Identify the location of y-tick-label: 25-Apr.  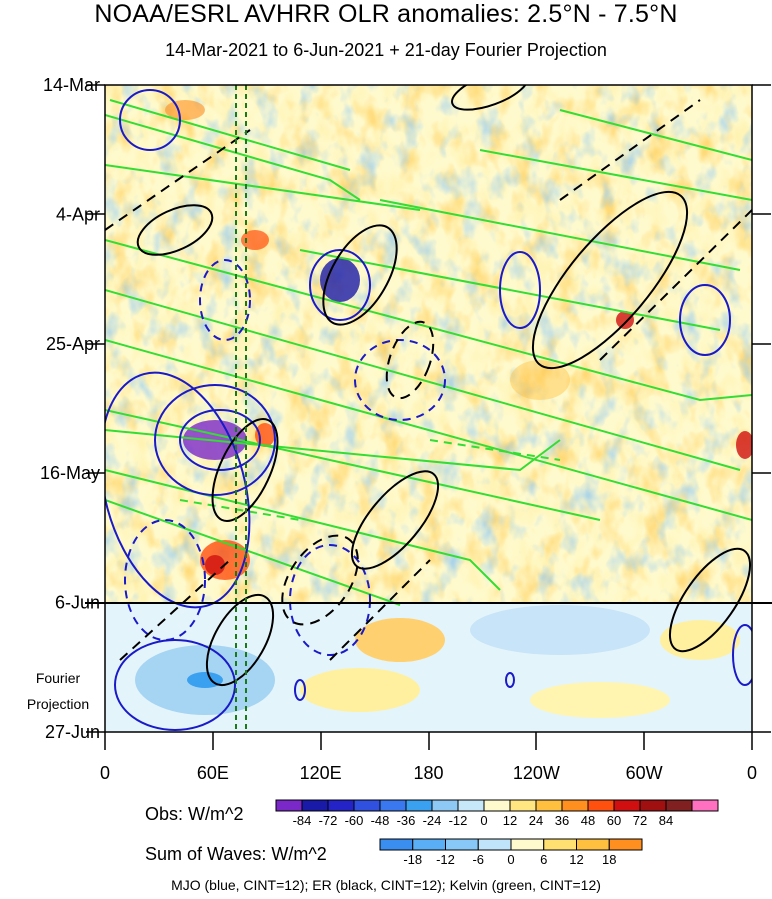
(73, 344).